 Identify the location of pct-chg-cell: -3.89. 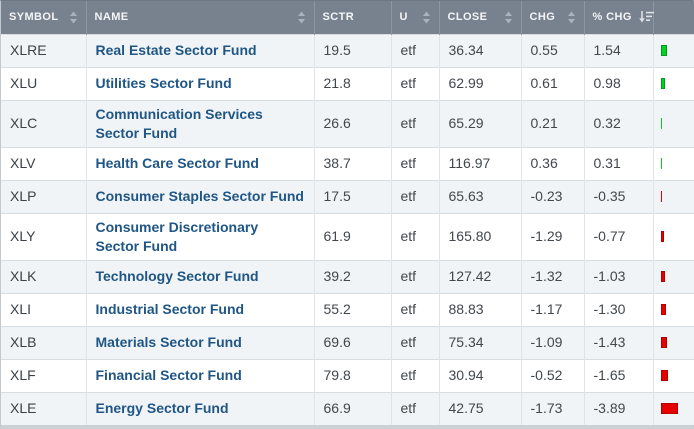
(619, 408).